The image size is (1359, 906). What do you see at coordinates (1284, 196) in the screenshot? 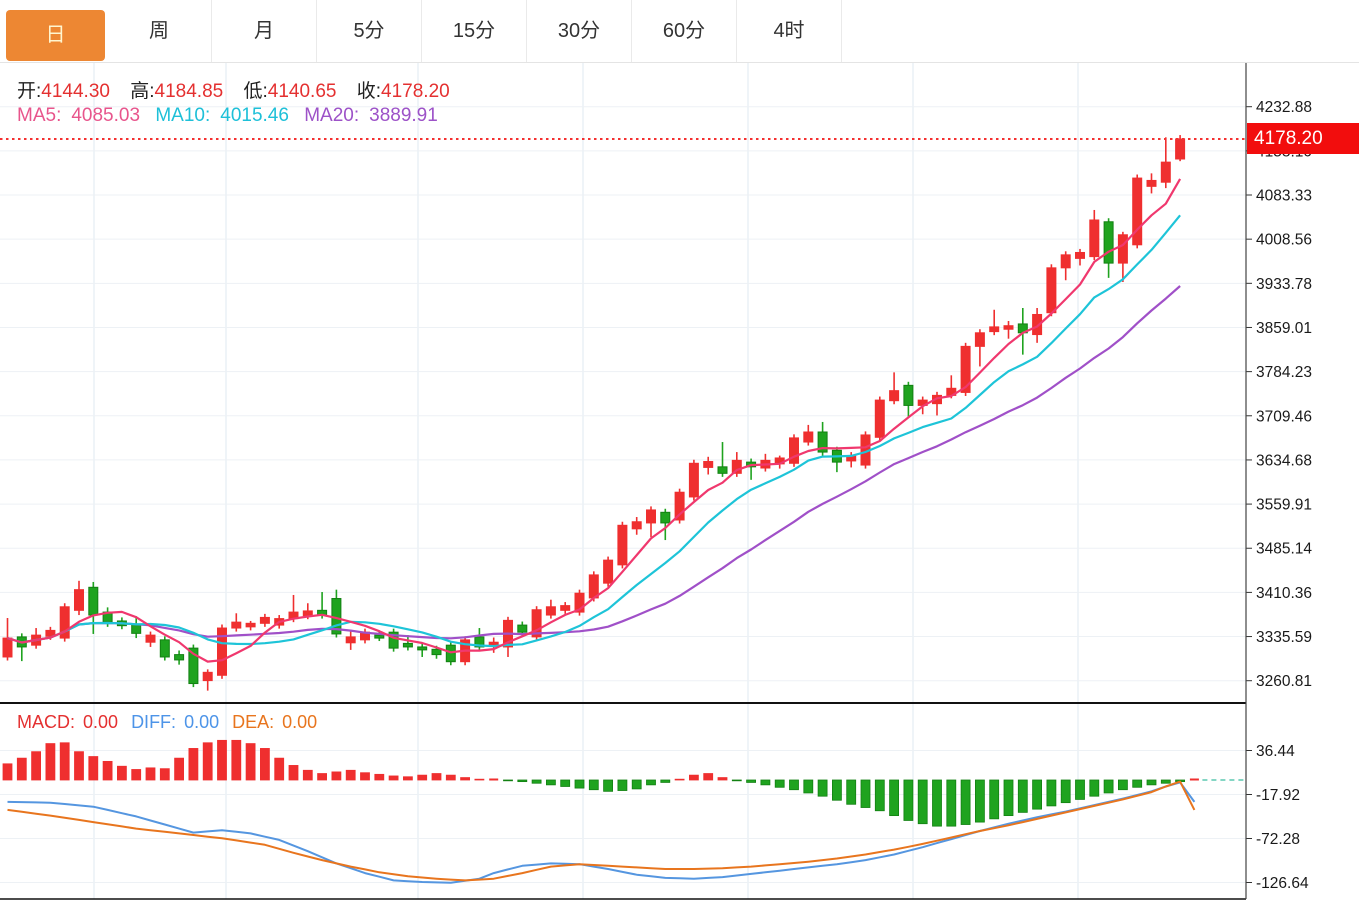
I see `price-tick-label: 4083.33` at bounding box center [1284, 196].